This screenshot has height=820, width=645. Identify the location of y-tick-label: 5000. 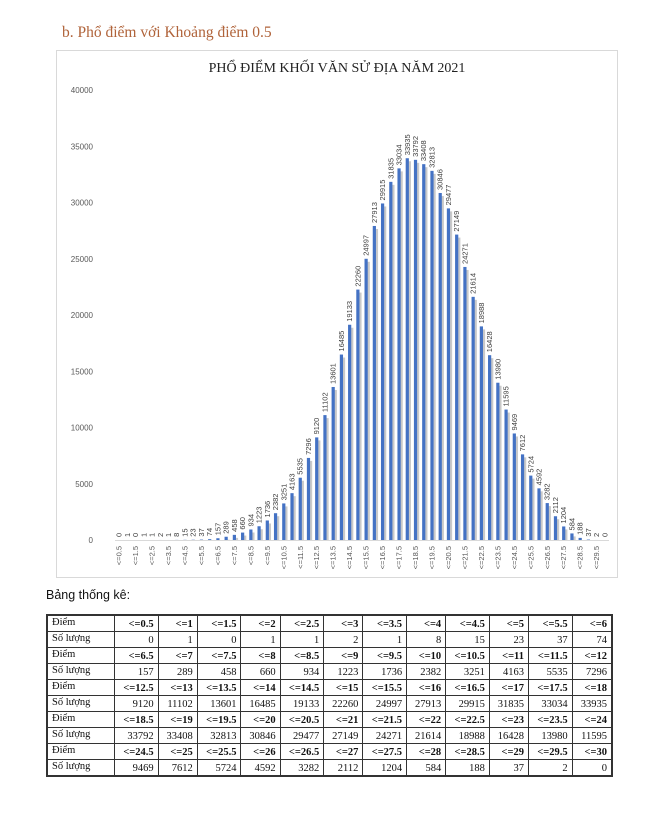
(84, 484).